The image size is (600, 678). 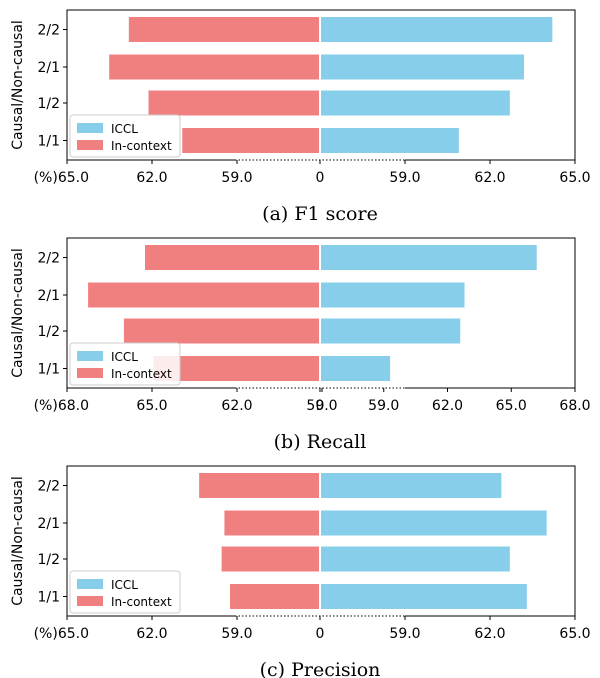 I want to click on figure-caption: (c) Precision, so click(x=320, y=668).